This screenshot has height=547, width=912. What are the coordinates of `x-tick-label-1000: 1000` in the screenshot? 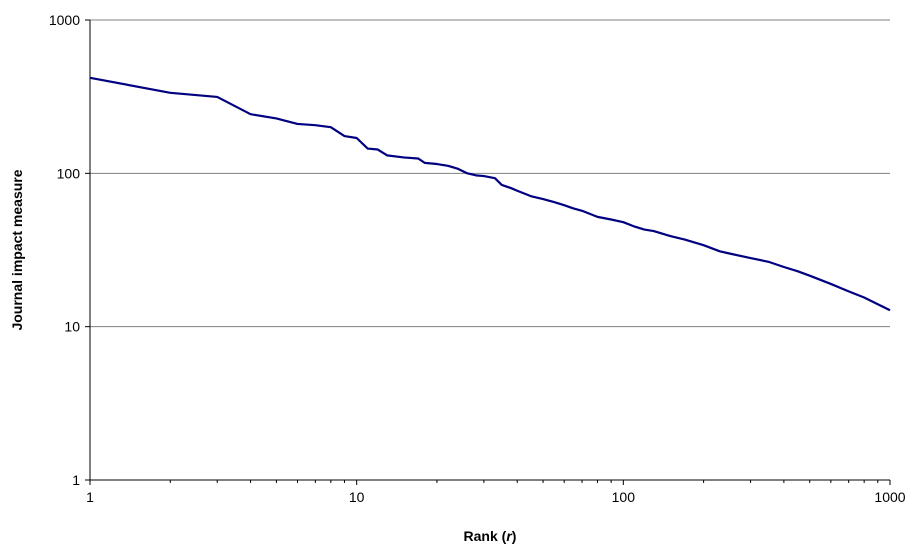 It's located at (889, 497).